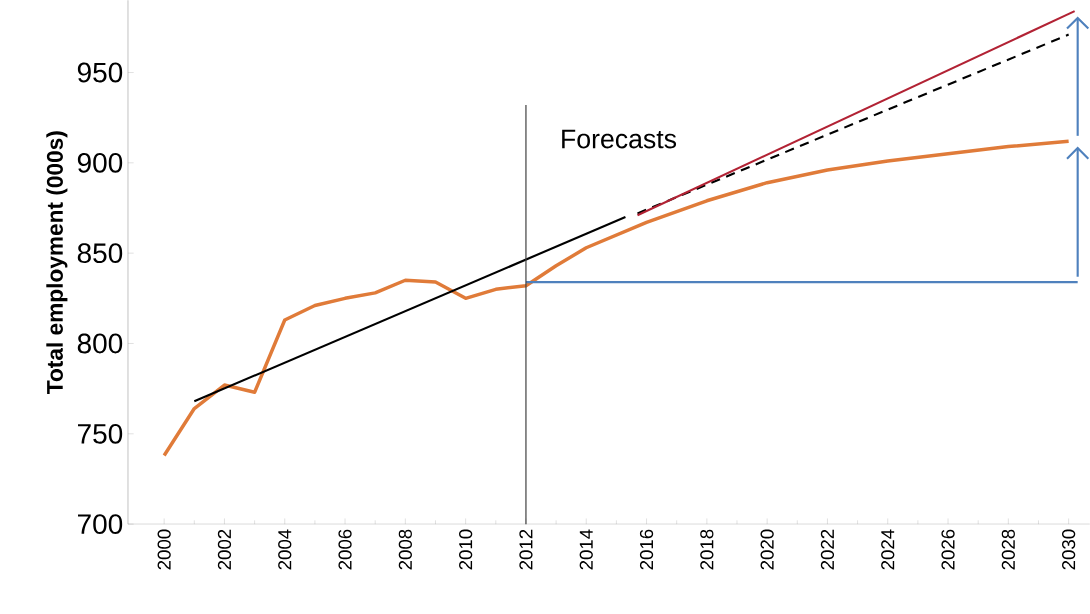 This screenshot has height=614, width=1090. Describe the element at coordinates (948, 549) in the screenshot. I see `x-tick-label: 2026` at that location.